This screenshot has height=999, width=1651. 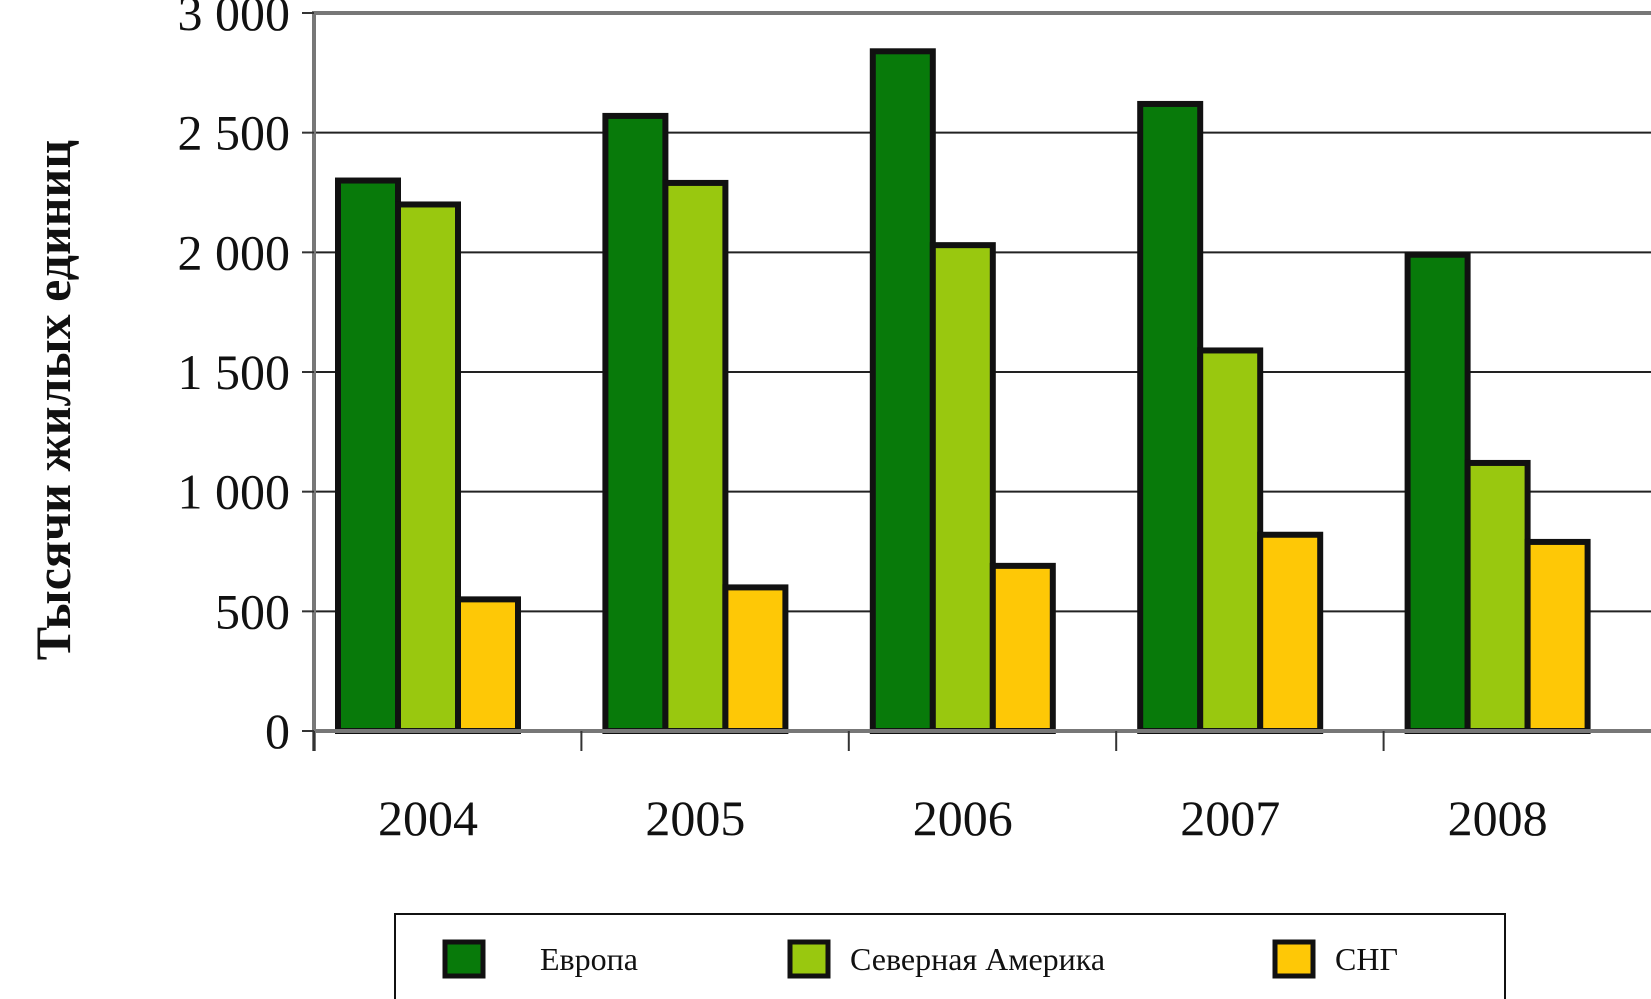 What do you see at coordinates (277, 731) in the screenshot?
I see `y-tick-label: 0` at bounding box center [277, 731].